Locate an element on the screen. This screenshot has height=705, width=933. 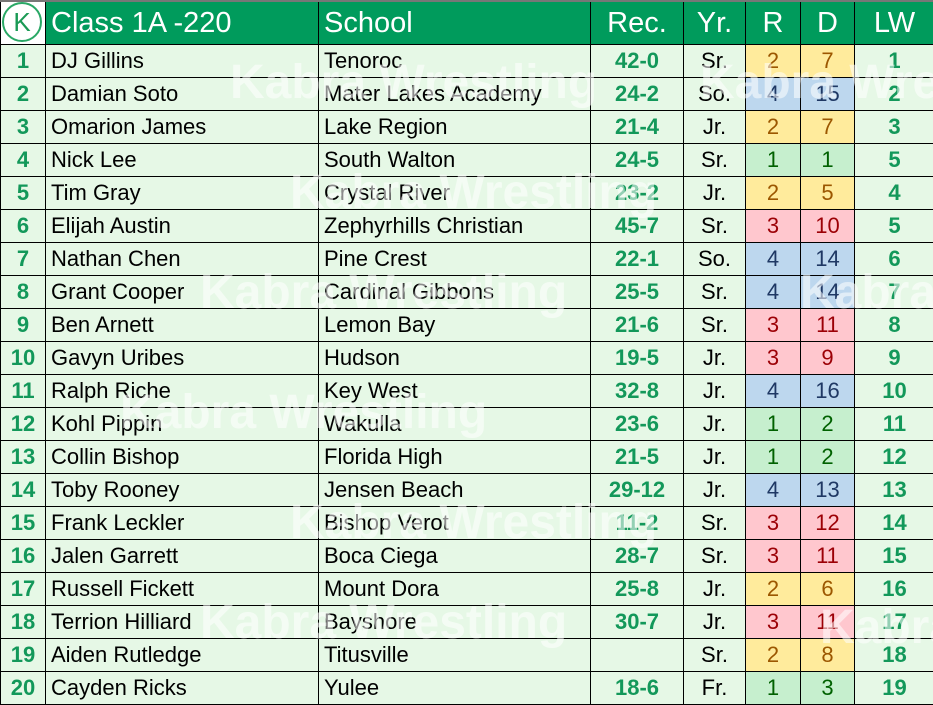
wrestler-name: Omarion James is located at coordinates (182, 127).